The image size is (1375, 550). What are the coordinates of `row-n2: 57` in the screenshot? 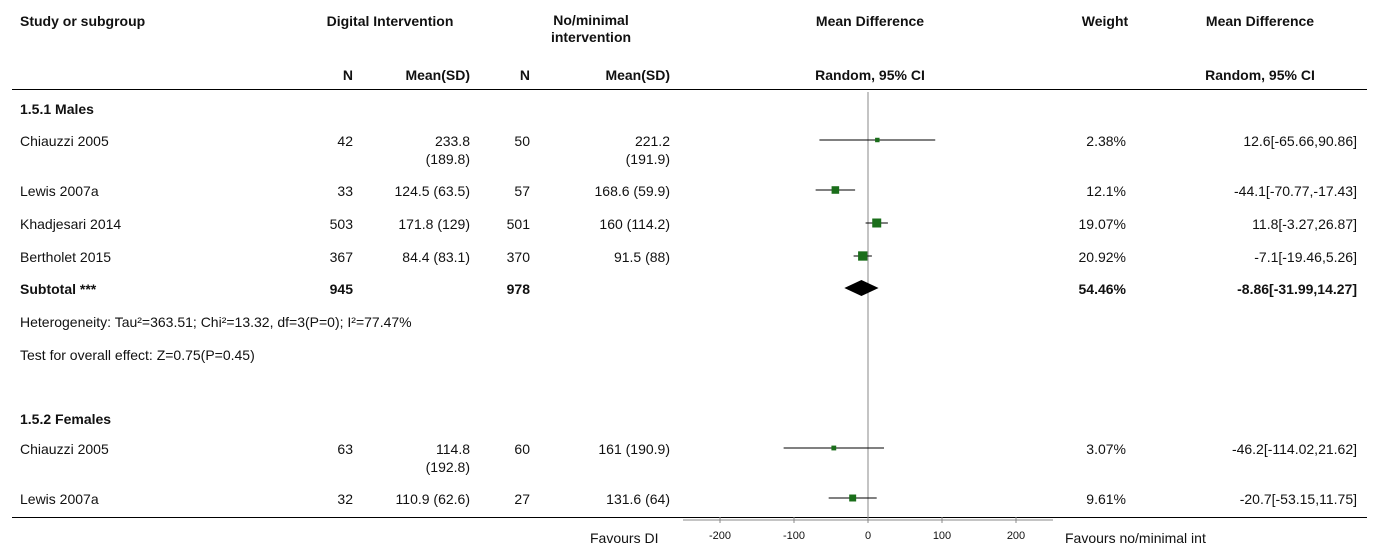 It's located at (522, 191).